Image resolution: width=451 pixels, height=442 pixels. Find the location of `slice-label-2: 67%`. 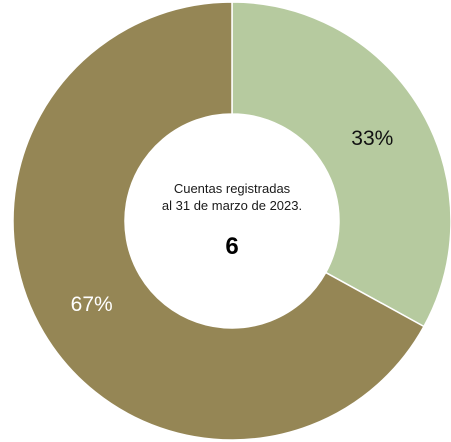

slice-label-2: 67% is located at coordinates (92, 304).